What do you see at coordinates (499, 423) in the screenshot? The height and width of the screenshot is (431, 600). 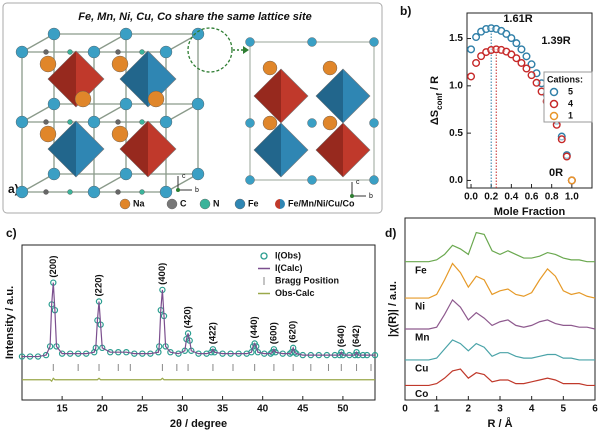 I see `x-axis-label: R / Å` at bounding box center [499, 423].